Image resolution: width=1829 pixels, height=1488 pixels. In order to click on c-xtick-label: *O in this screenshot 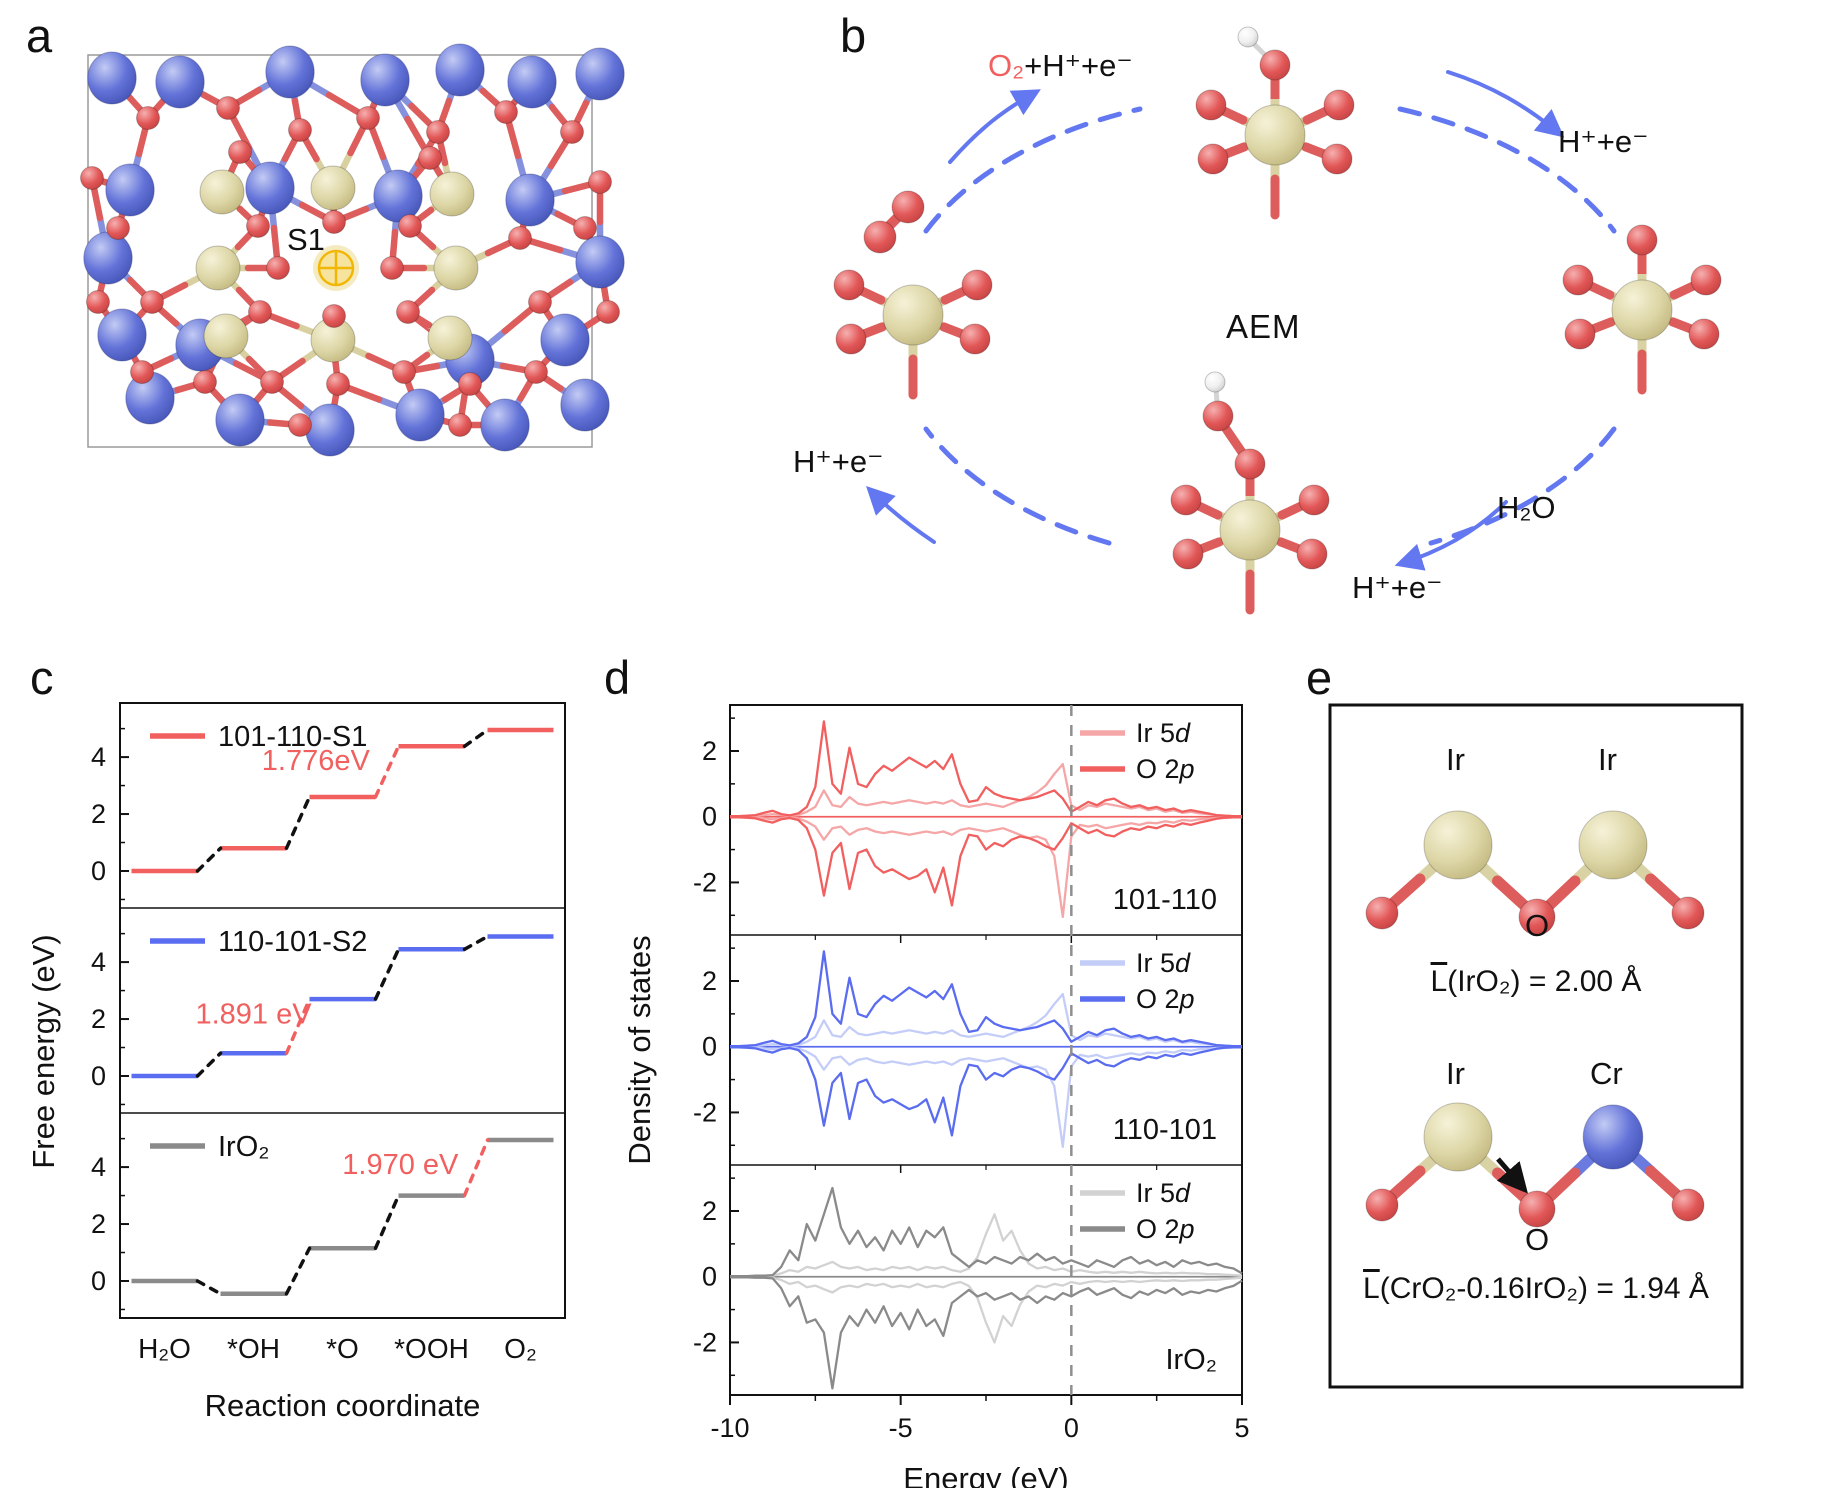, I will do `click(342, 1348)`.